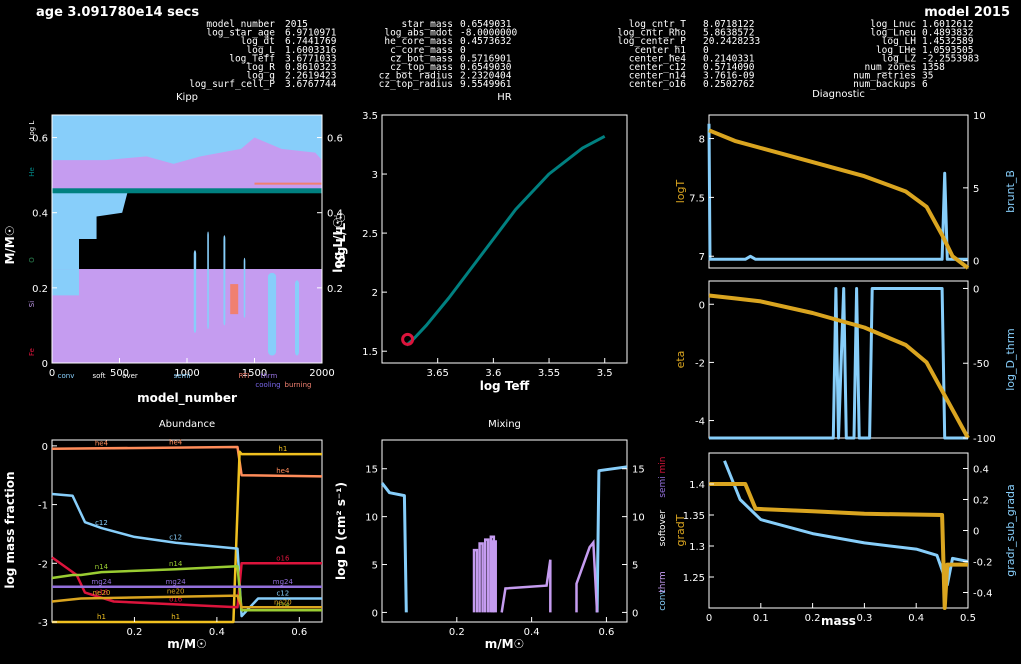 Image resolution: width=1021 pixels, height=664 pixels. I want to click on info-value: 0.4893832, so click(947, 33).